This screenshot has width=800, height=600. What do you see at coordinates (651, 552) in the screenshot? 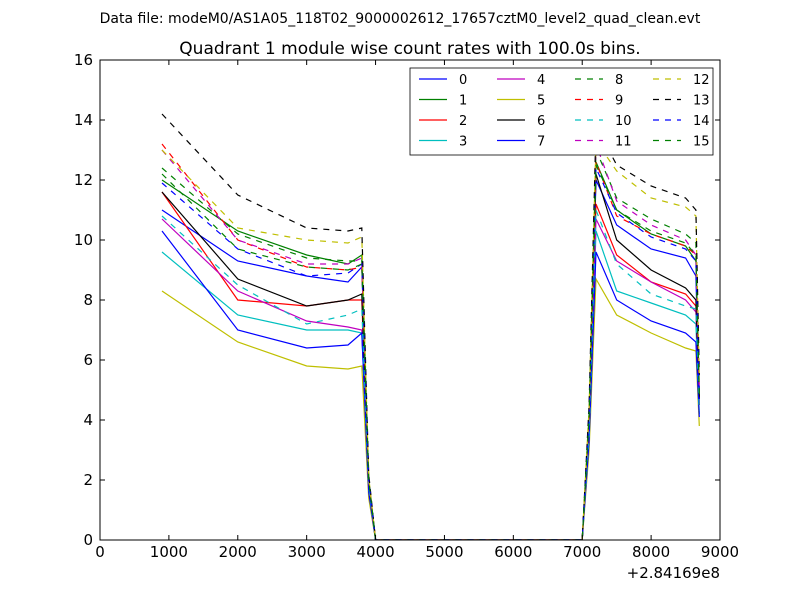
I see `x-tick-label: 8000` at bounding box center [651, 552].